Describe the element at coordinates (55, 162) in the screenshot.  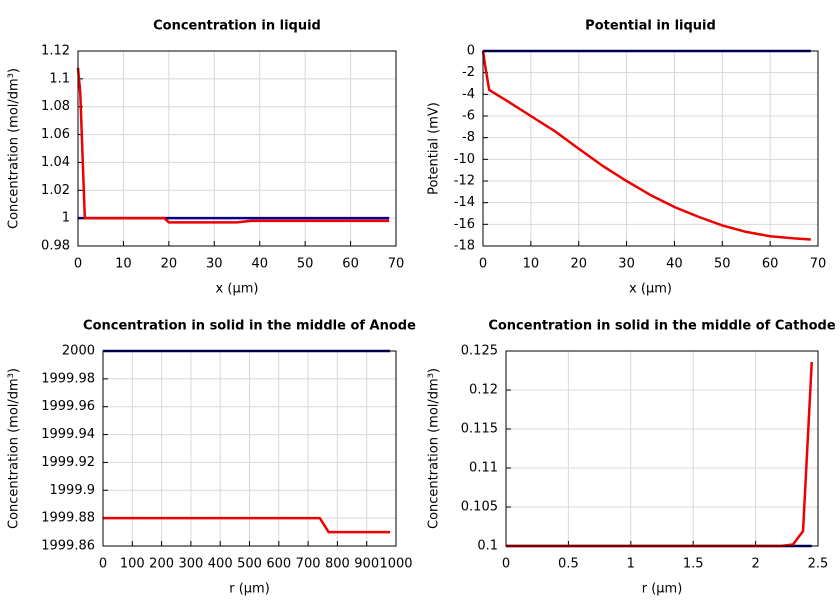
I see `y-tick-label: 1.04` at that location.